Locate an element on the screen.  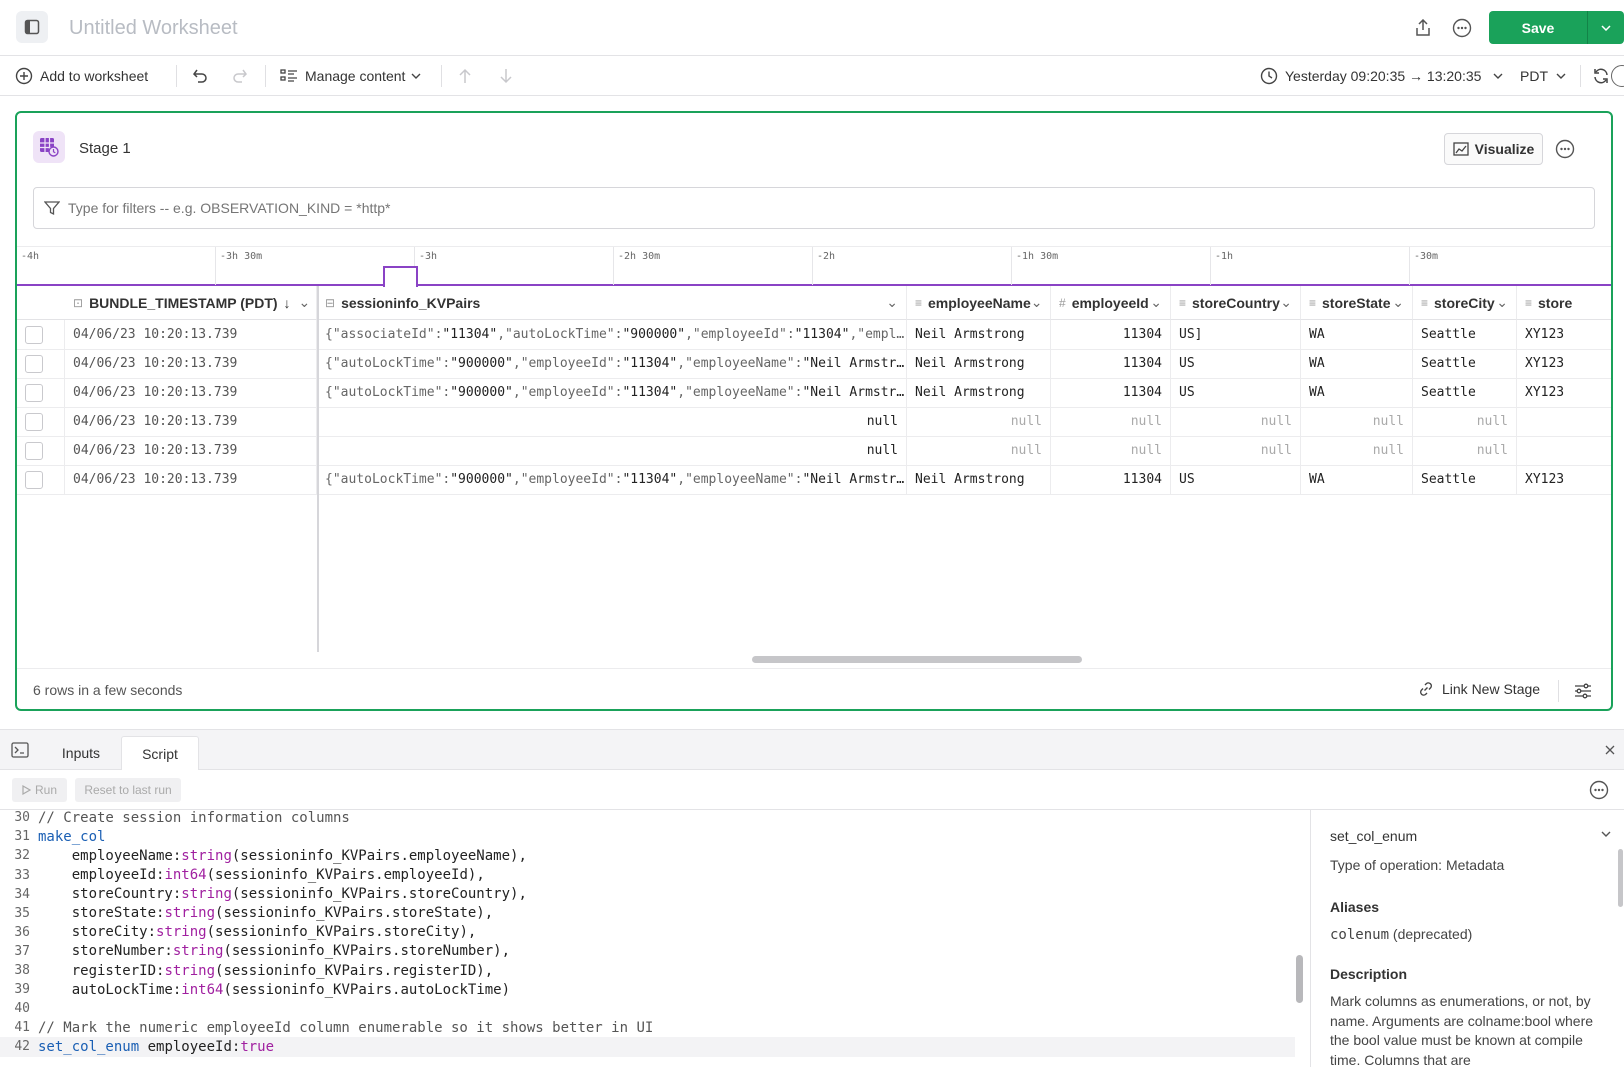
sidebar-toggle-icon is located at coordinates (32, 27).